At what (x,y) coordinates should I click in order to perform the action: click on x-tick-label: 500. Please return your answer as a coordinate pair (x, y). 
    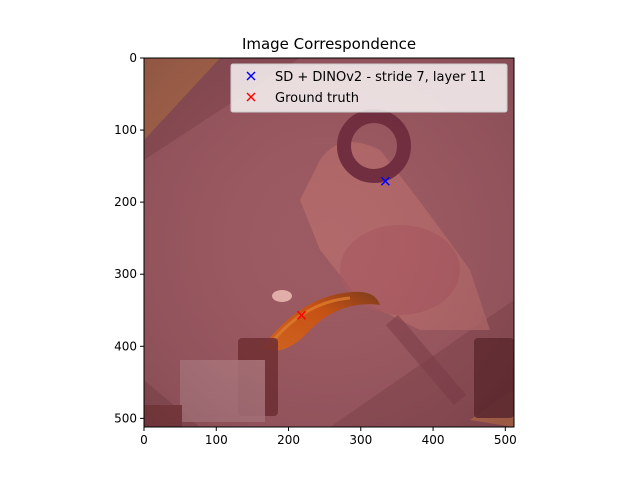
    Looking at the image, I should click on (505, 440).